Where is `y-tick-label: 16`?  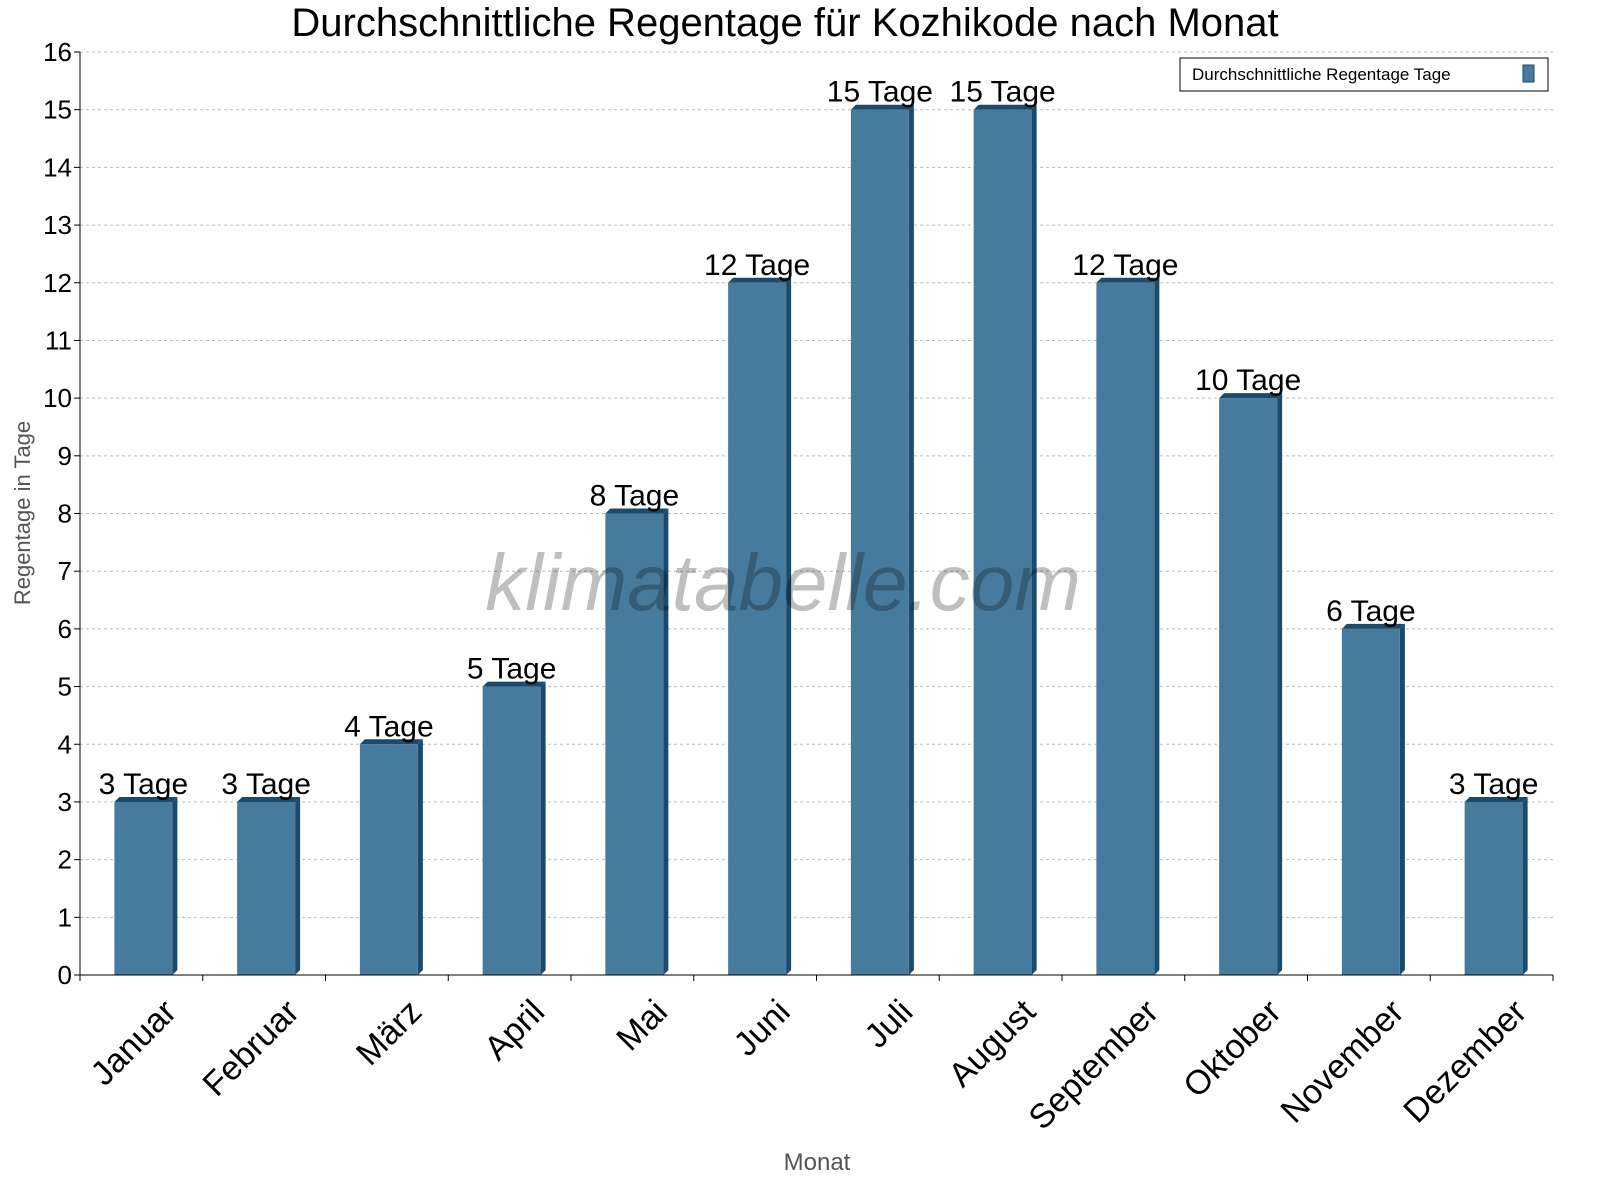
y-tick-label: 16 is located at coordinates (57, 52).